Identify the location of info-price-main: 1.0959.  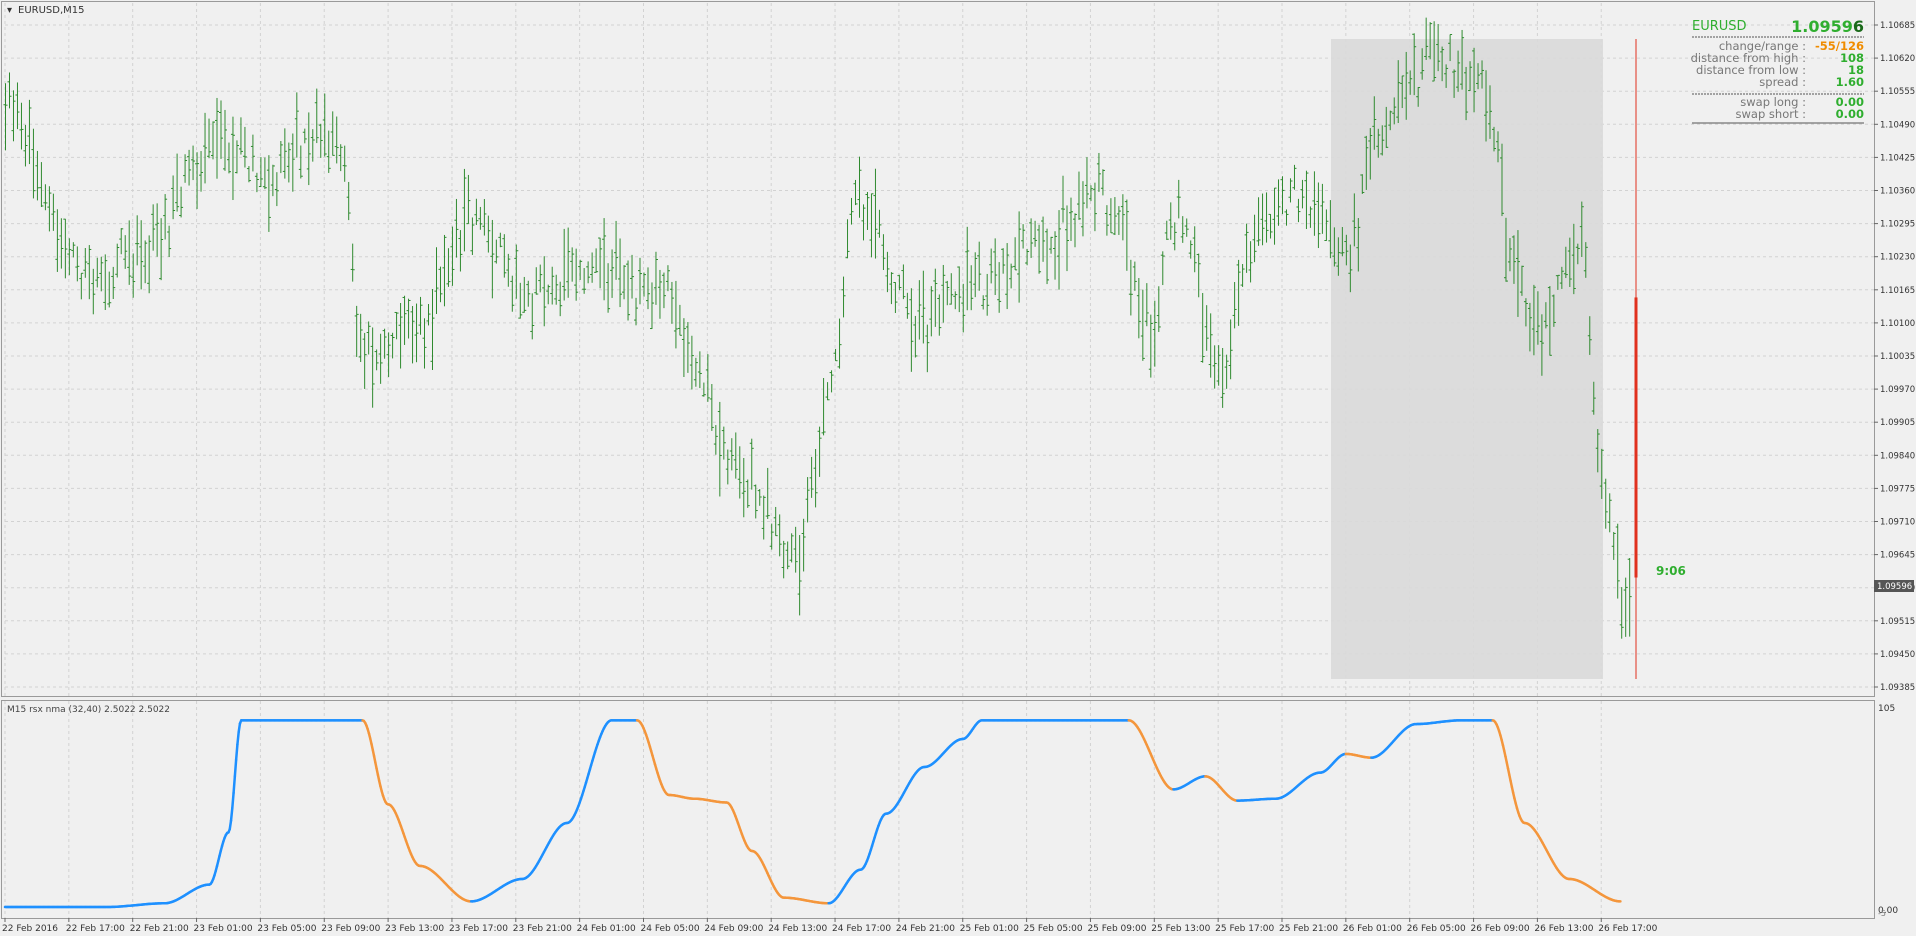
(1822, 26).